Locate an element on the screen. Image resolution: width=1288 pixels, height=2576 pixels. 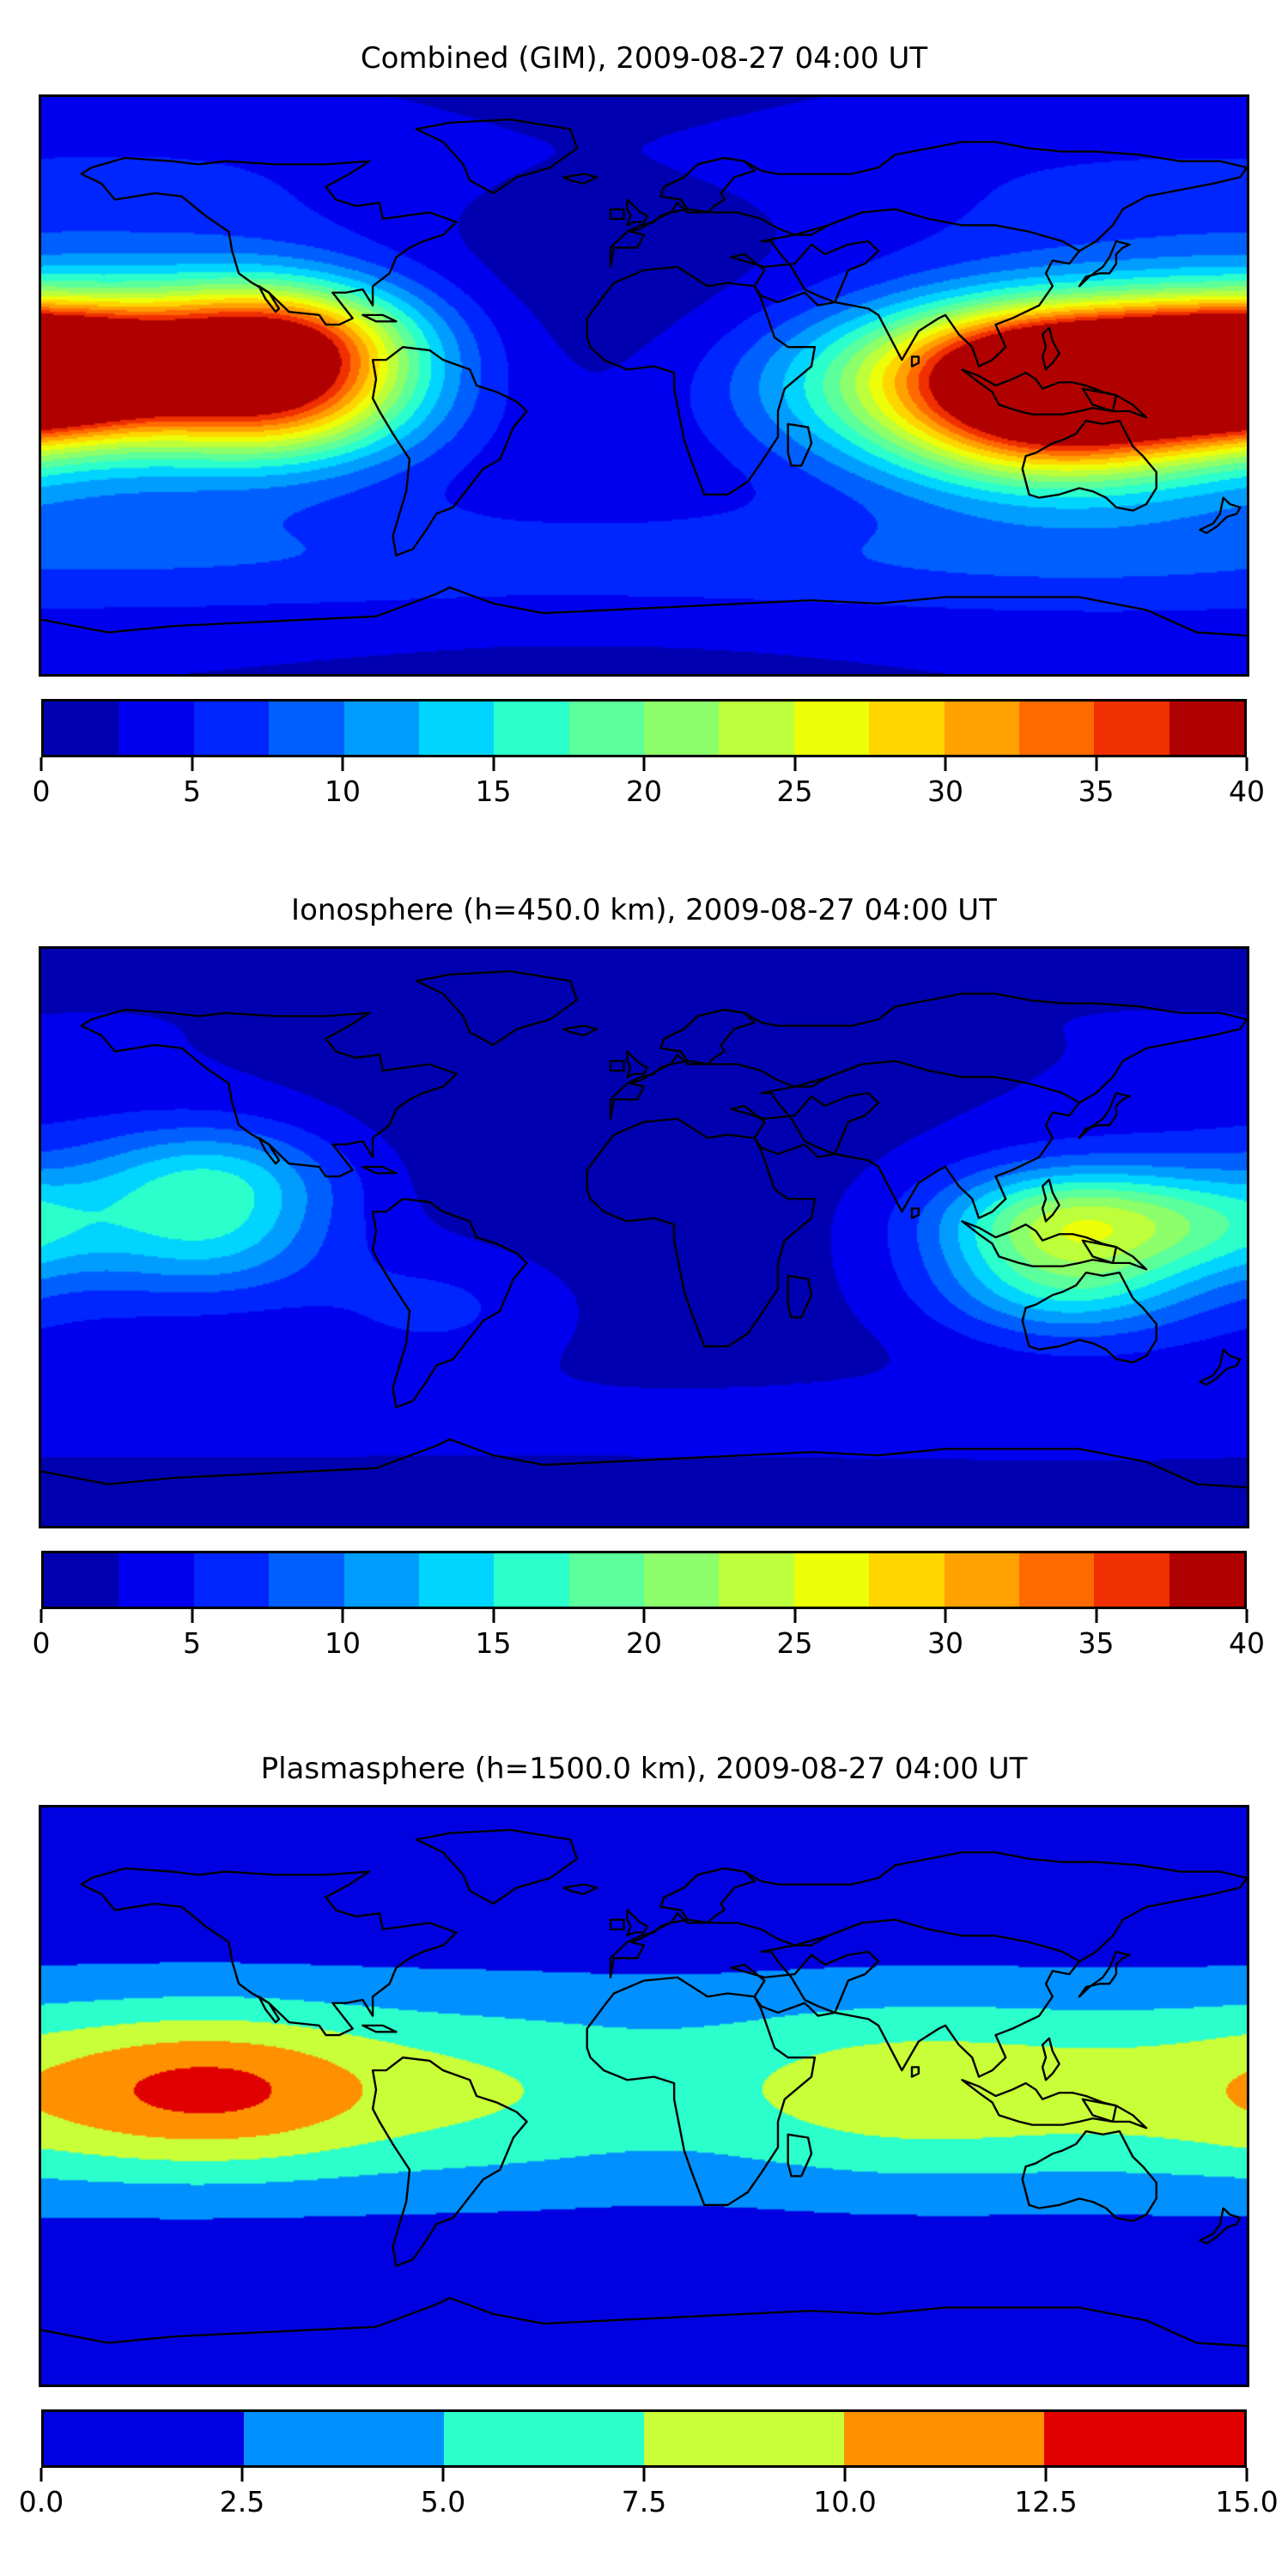
colorbar-labels-ionosphere: 0 5 10 15 20 25 30 35 40 is located at coordinates (649, 1643).